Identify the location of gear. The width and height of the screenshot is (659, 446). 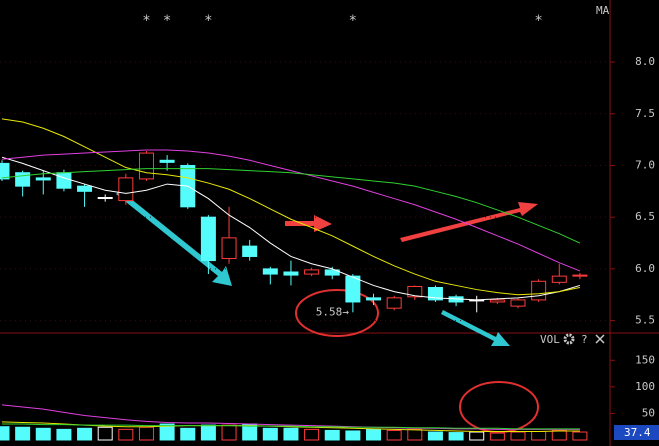
(569, 339).